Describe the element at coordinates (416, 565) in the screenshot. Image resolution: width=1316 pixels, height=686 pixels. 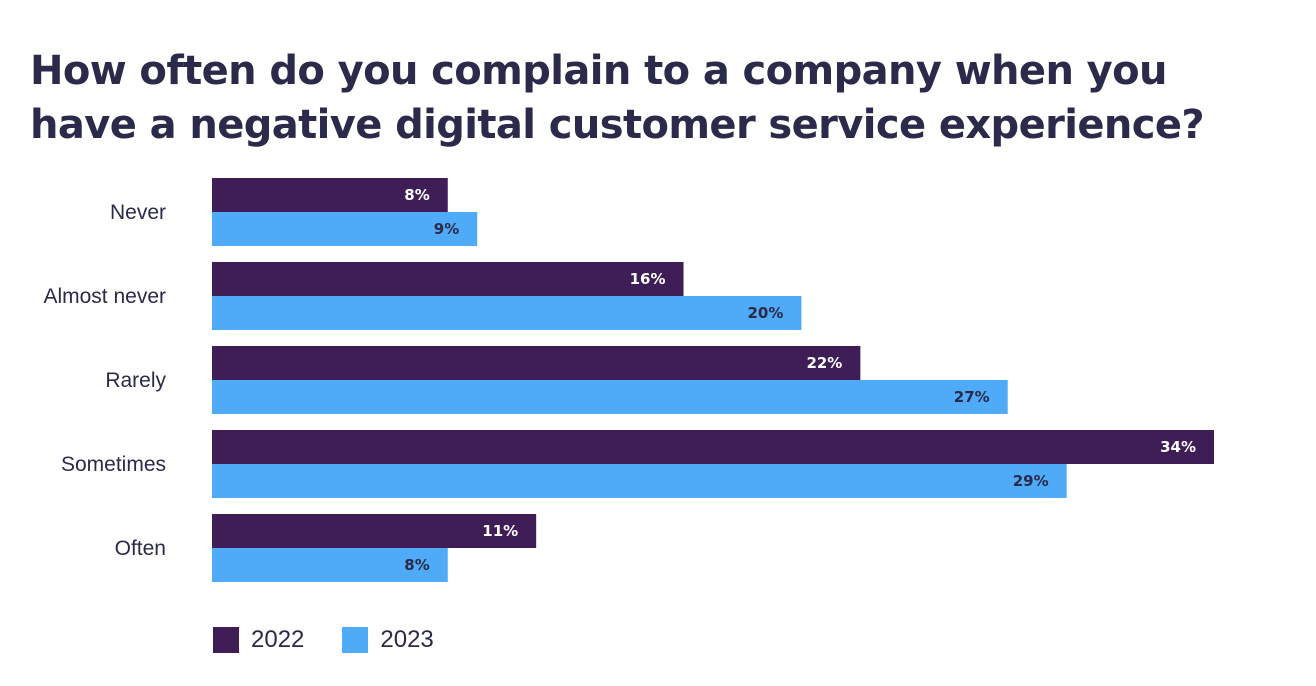
I see `value-label-2023-often: 8%` at that location.